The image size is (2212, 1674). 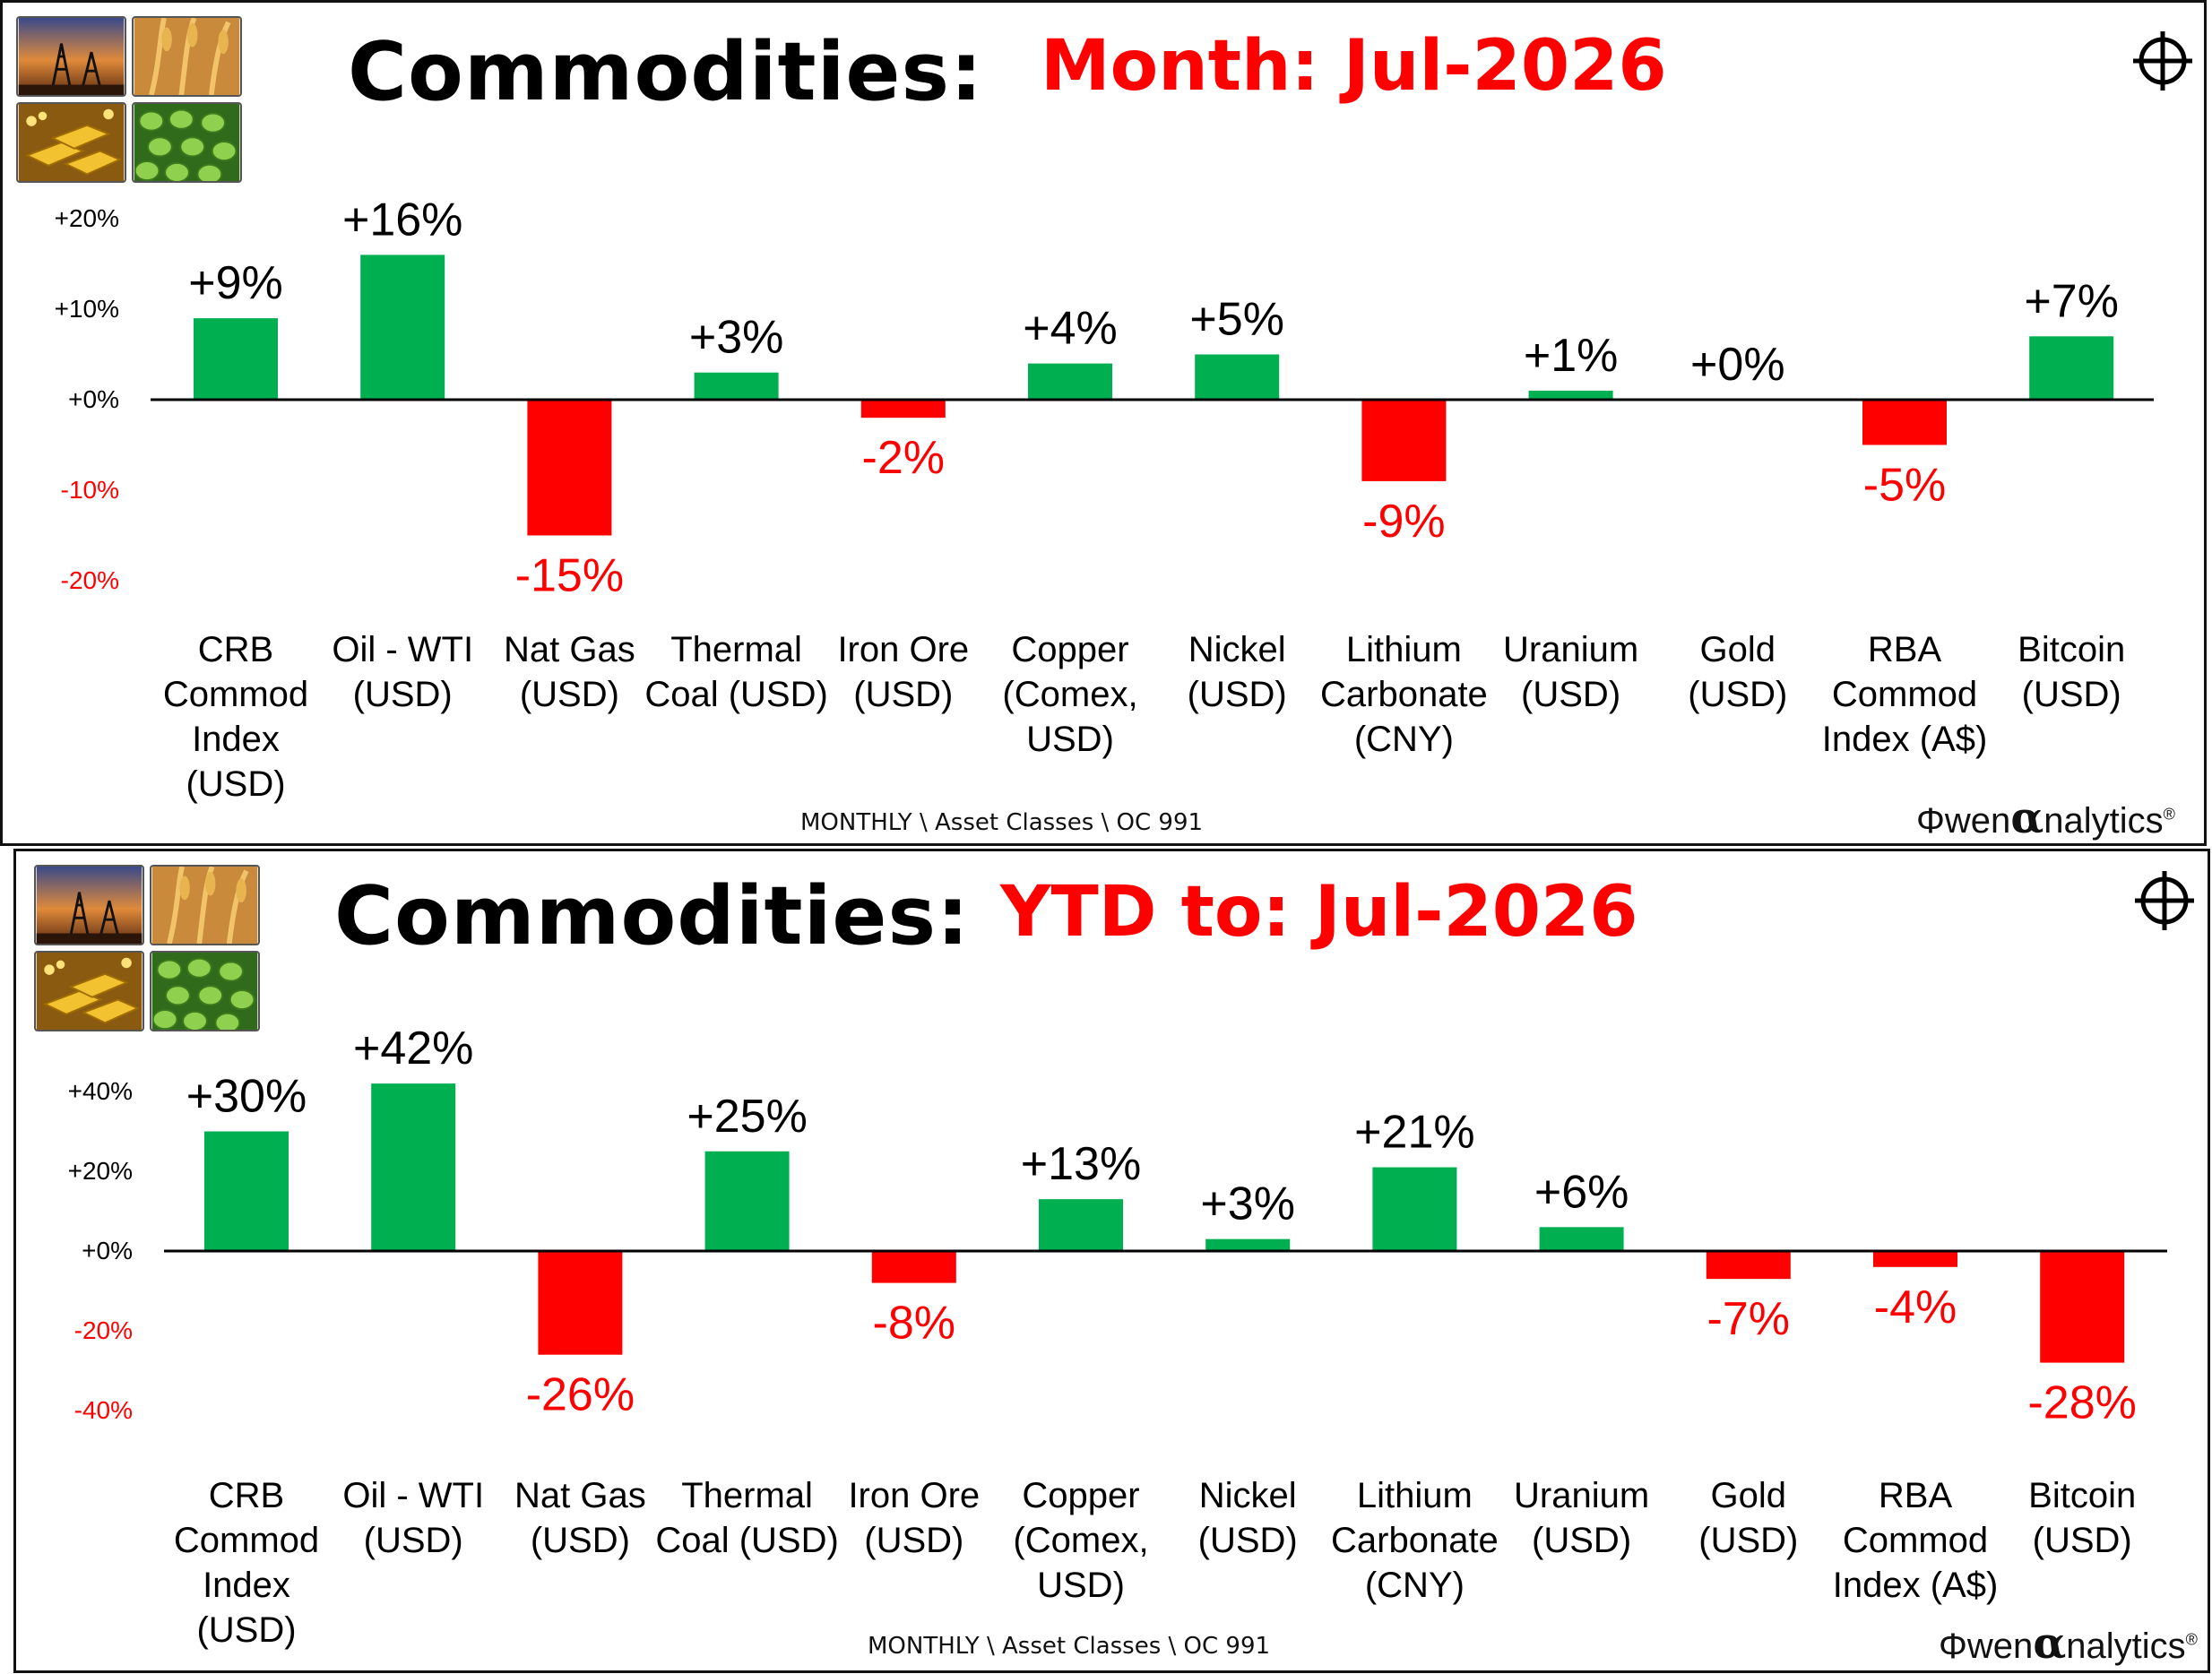 I want to click on logo-phi-icon: Φ, so click(x=1953, y=1646).